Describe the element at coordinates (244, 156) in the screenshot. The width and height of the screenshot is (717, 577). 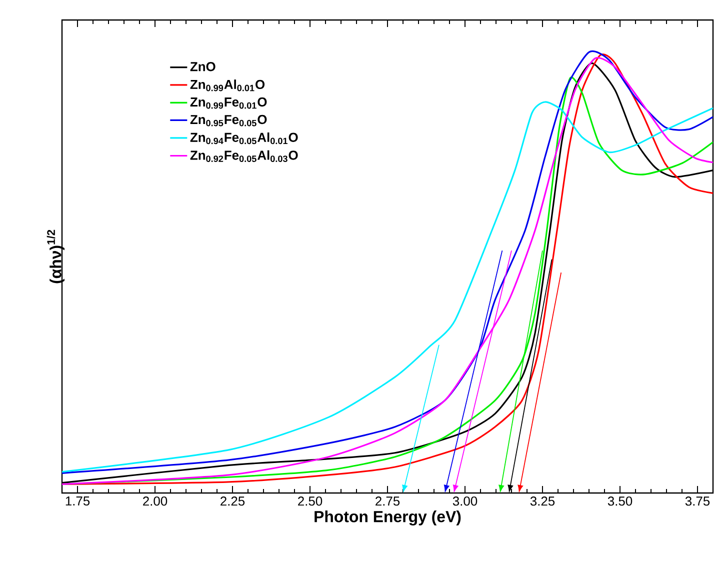
I see `legend-label: Zn$_{0.92}$Fe$_{0.05}$Al$_{0.03}$O` at that location.